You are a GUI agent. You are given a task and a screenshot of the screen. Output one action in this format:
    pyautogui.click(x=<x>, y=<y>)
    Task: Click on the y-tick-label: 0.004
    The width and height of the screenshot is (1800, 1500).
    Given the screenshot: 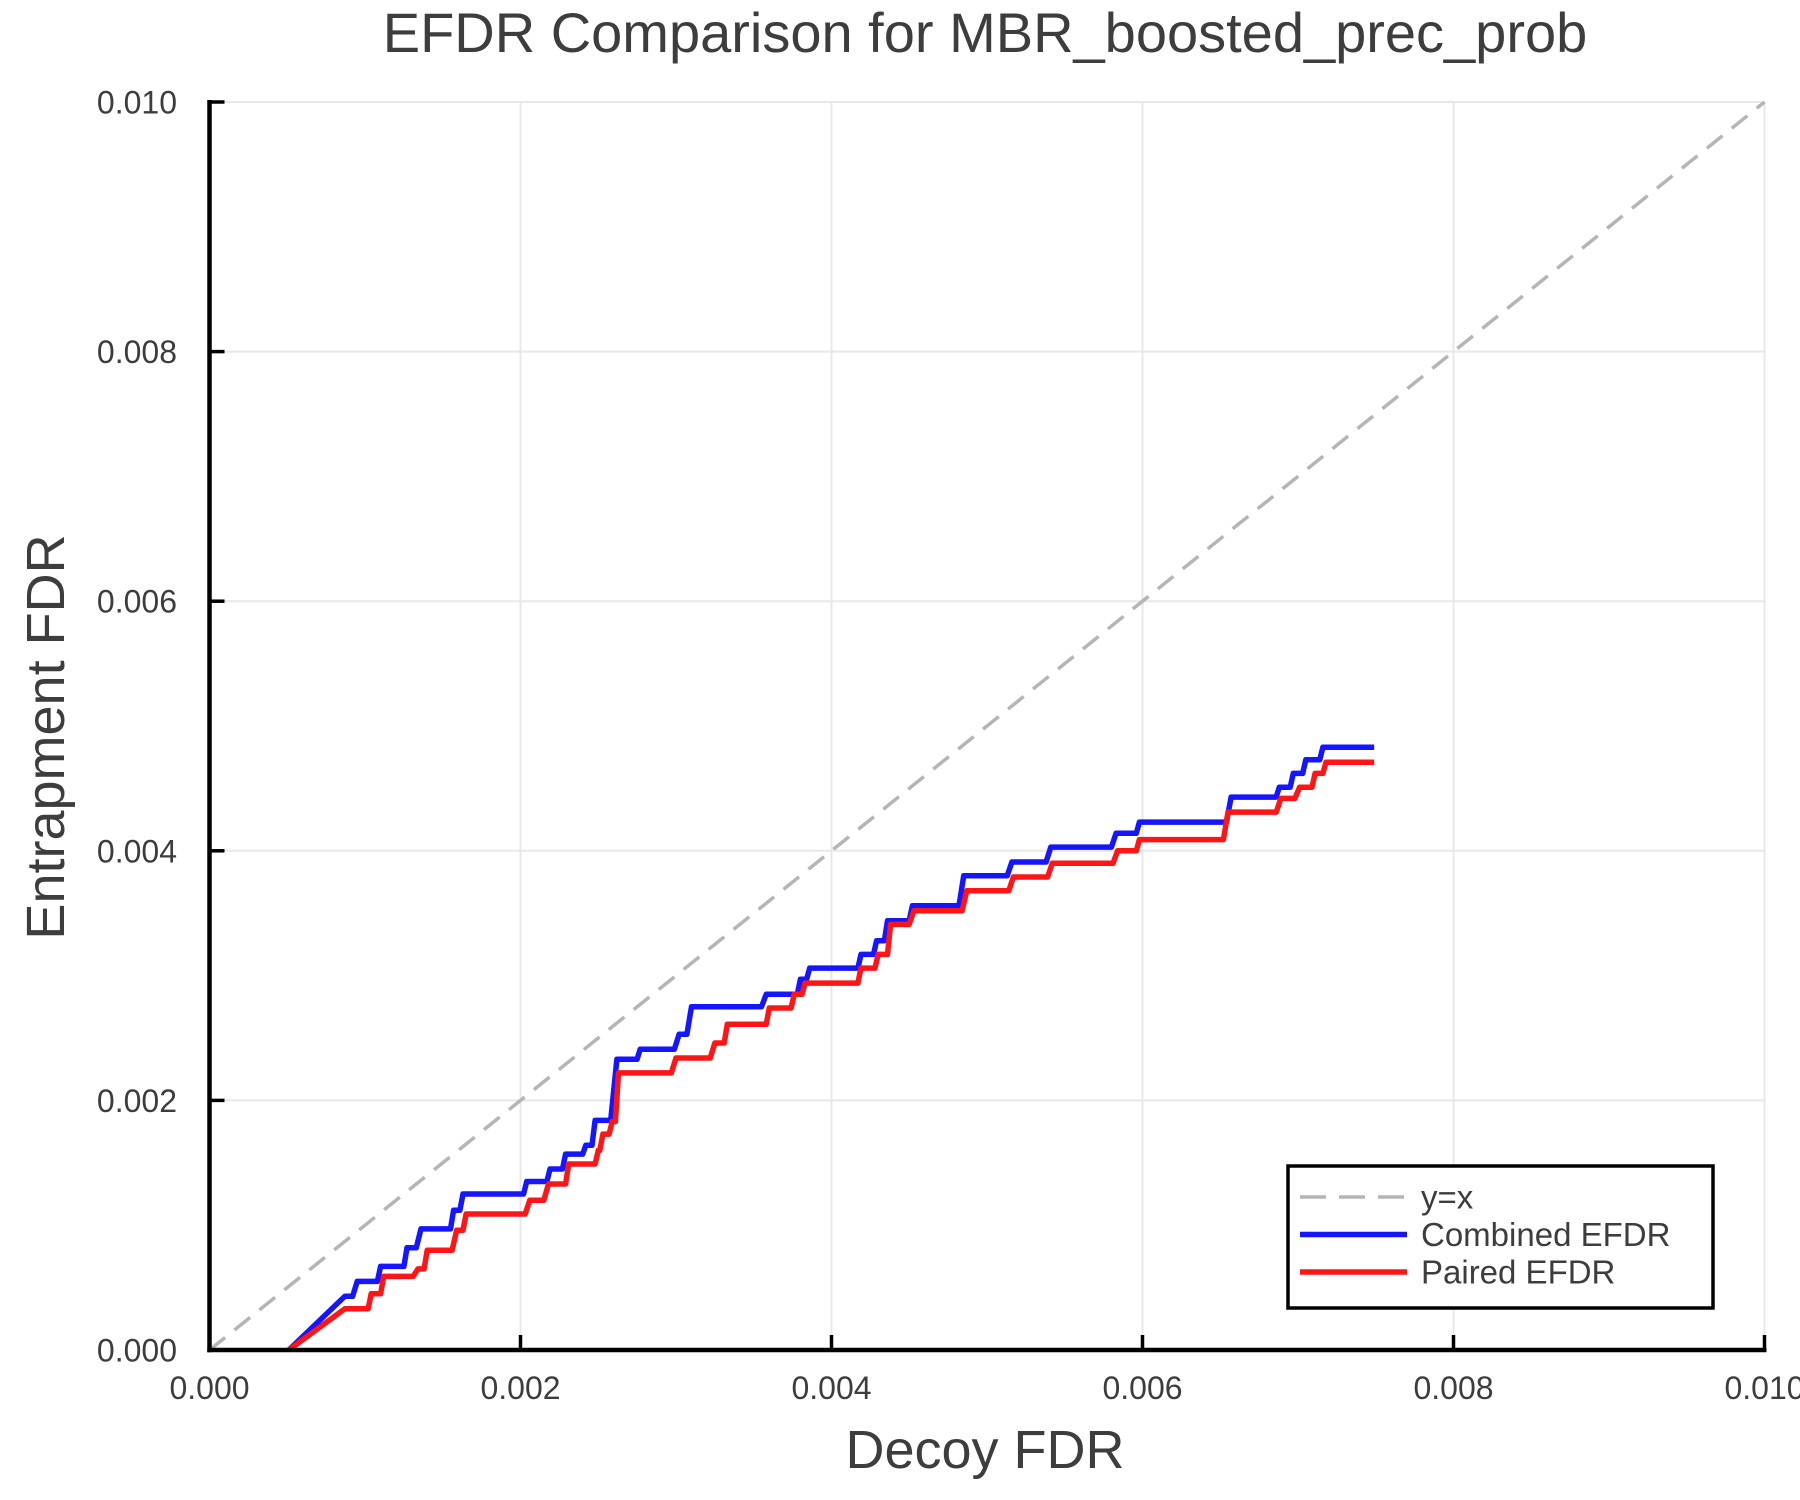 What is the action you would take?
    pyautogui.click(x=137, y=851)
    